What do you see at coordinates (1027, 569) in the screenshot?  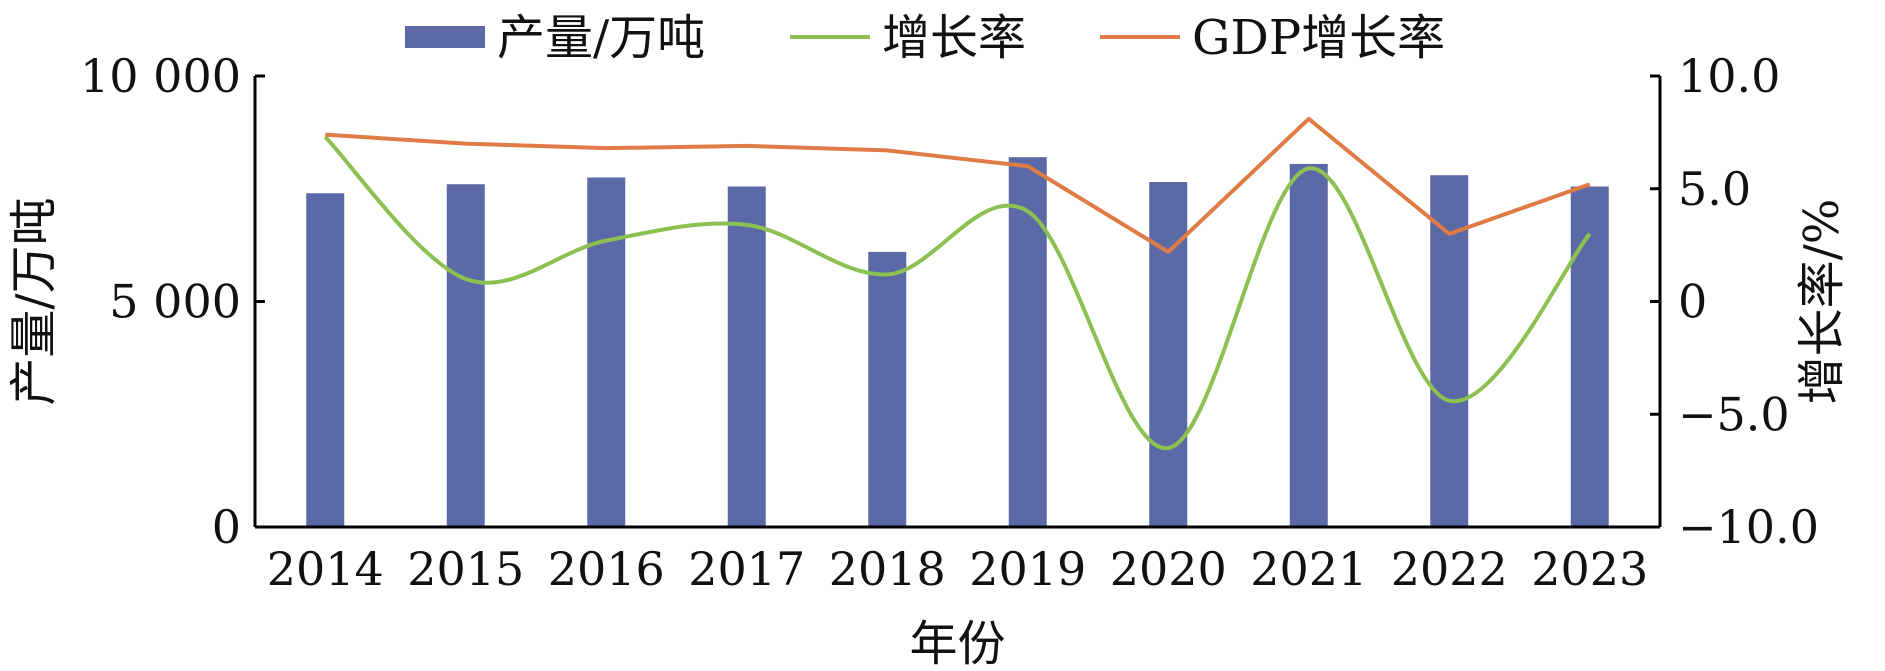 I see `x-tick-label: 2019` at bounding box center [1027, 569].